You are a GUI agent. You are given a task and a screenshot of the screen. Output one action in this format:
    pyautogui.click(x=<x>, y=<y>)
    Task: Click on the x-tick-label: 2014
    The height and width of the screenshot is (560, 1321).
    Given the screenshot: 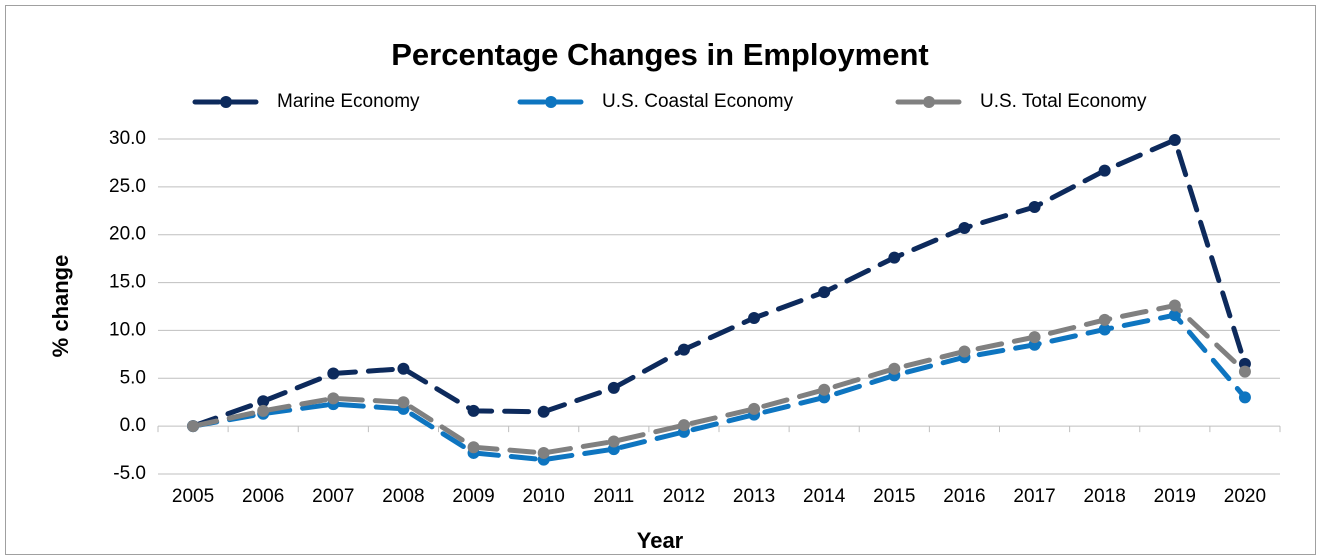 What is the action you would take?
    pyautogui.click(x=824, y=496)
    